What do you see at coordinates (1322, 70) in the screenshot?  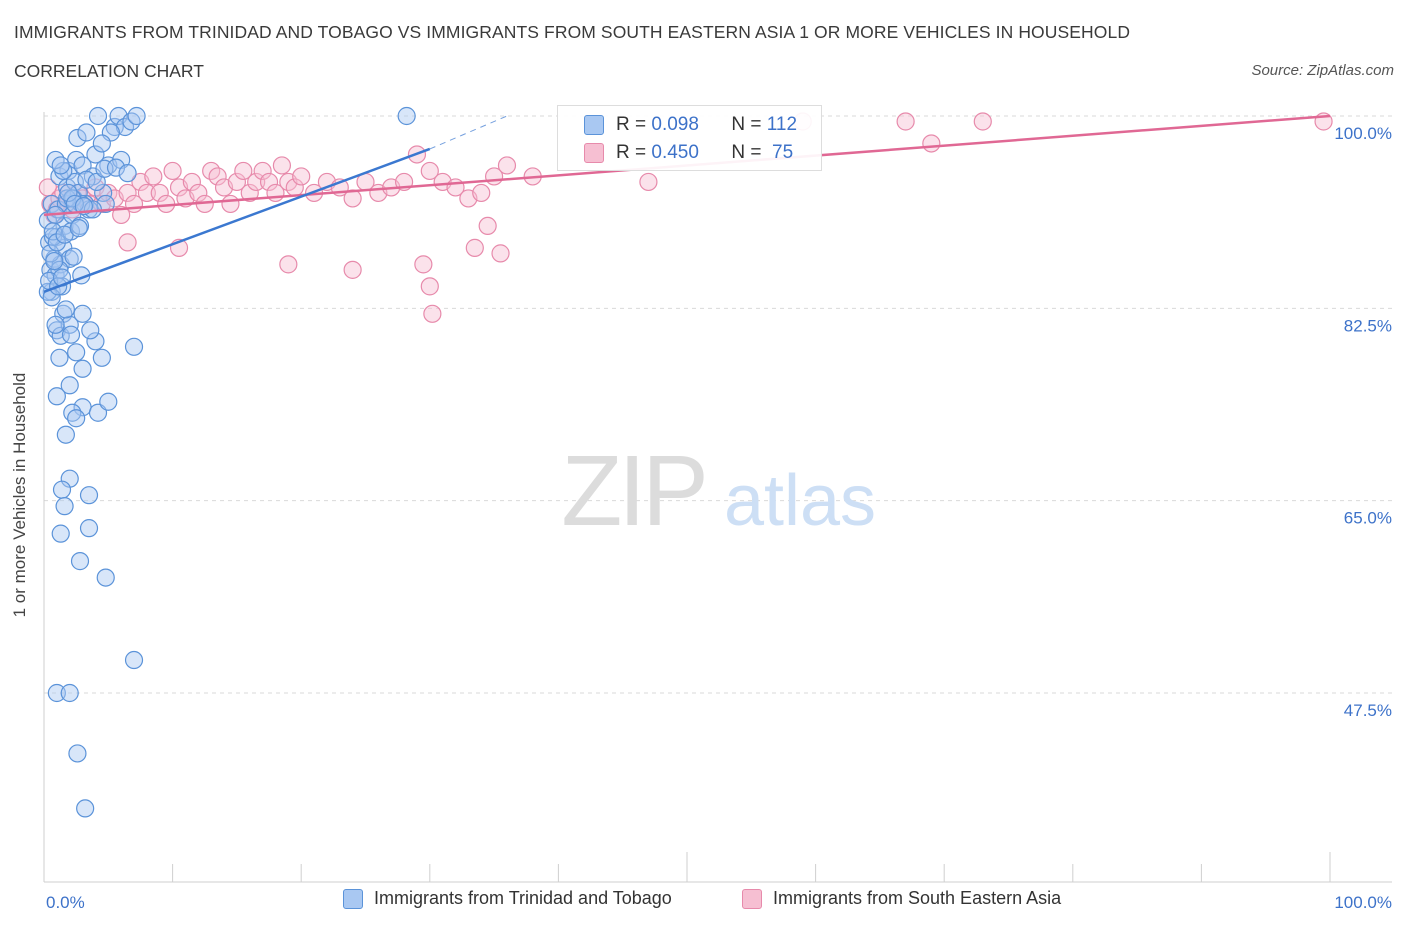 I see `source-note: Source: ZipAtlas.com` at bounding box center [1322, 70].